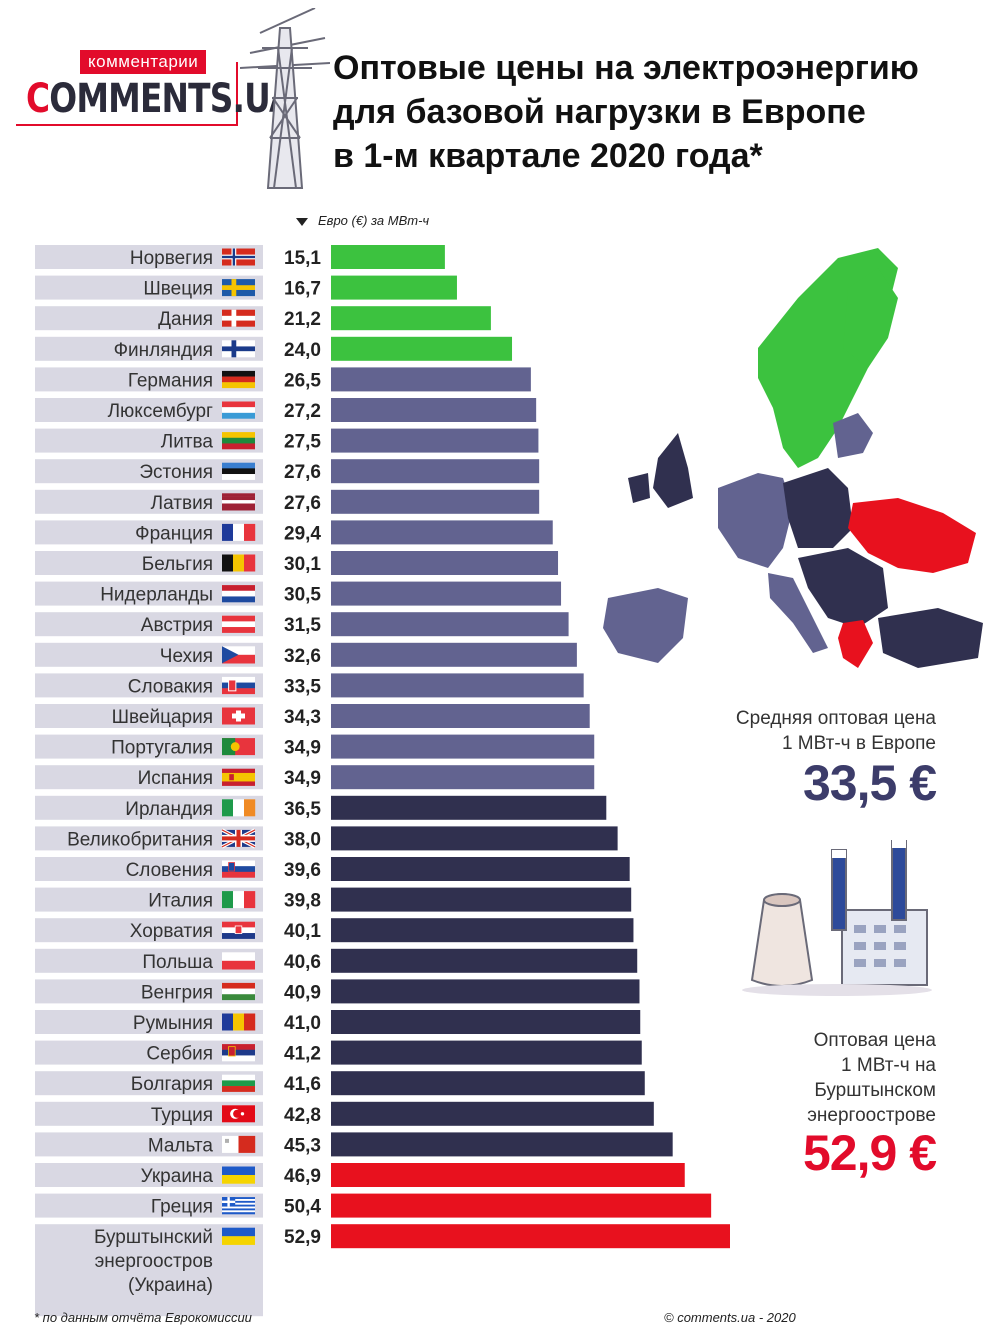 Image resolution: width=1000 pixels, height=1343 pixels. I want to click on burshtyn-label-line-1: Оптовая цена, so click(874, 1040).